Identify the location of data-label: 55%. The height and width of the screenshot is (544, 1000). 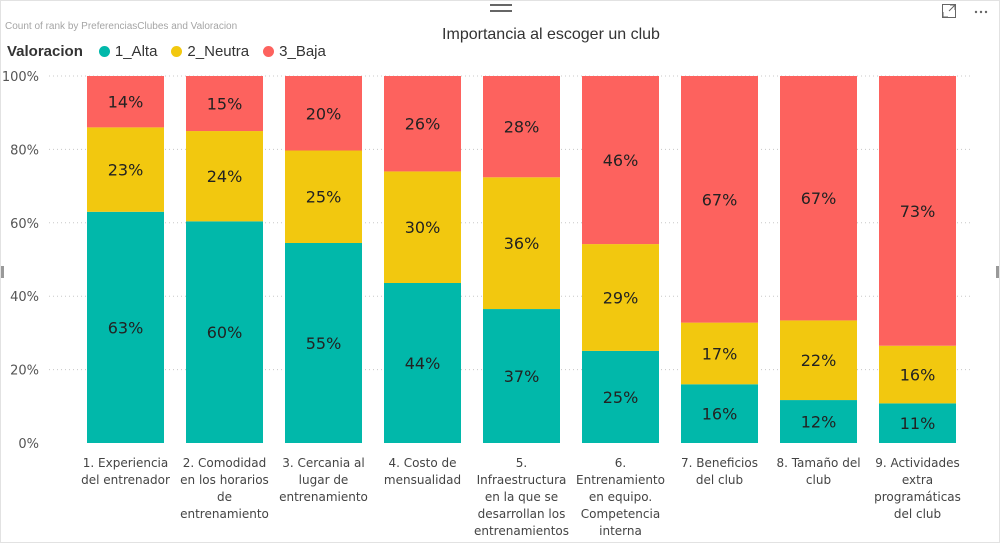
(324, 343).